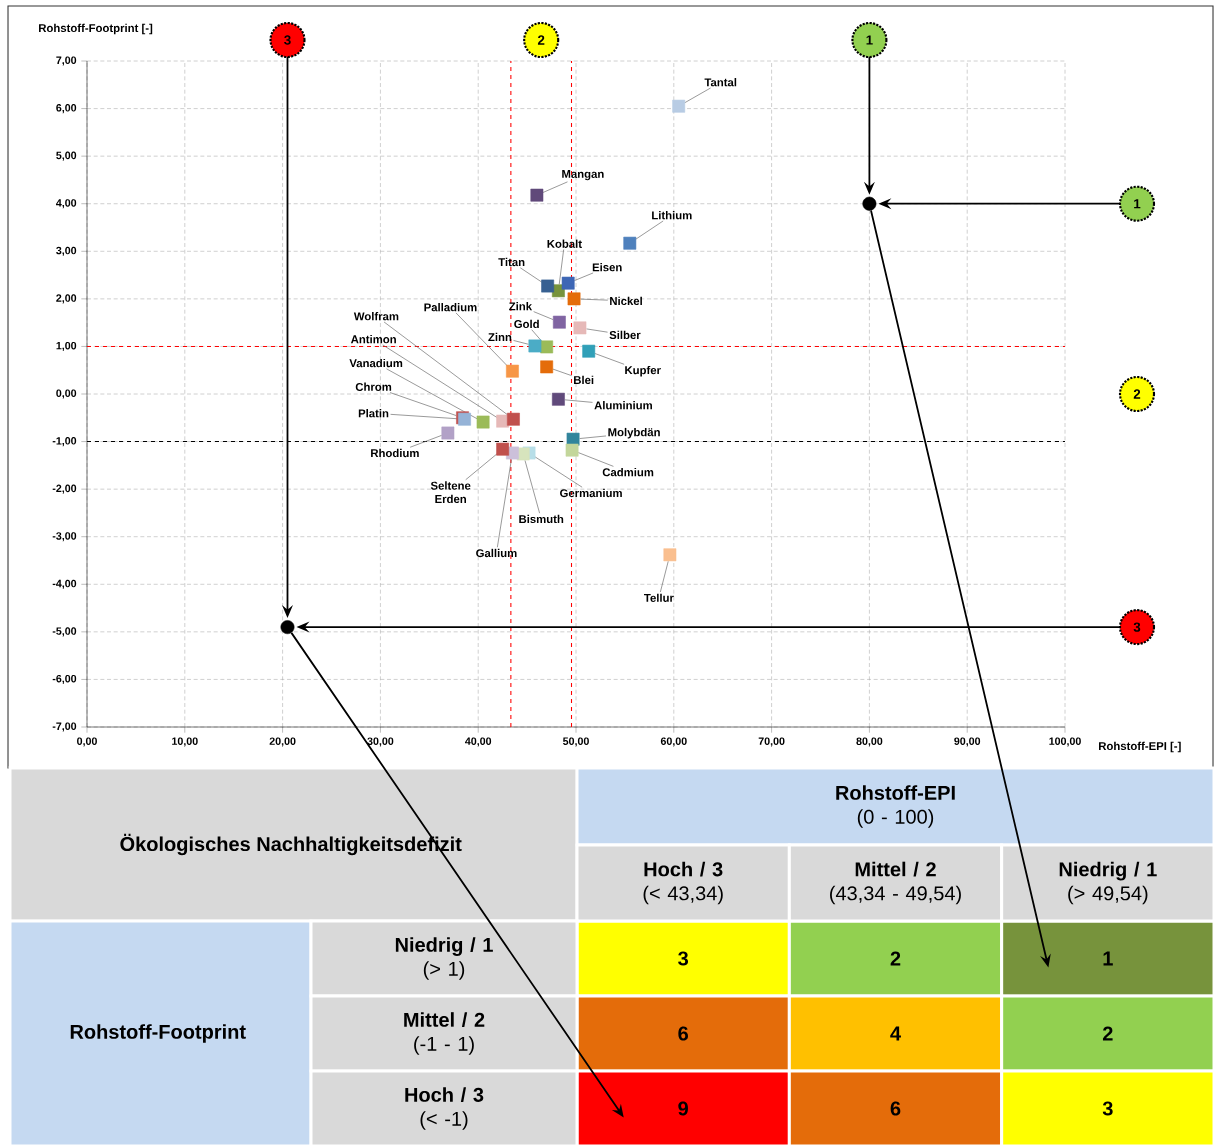 This screenshot has height=1146, width=1214. Describe the element at coordinates (771, 742) in the screenshot. I see `x-tick-label: 70,00` at that location.